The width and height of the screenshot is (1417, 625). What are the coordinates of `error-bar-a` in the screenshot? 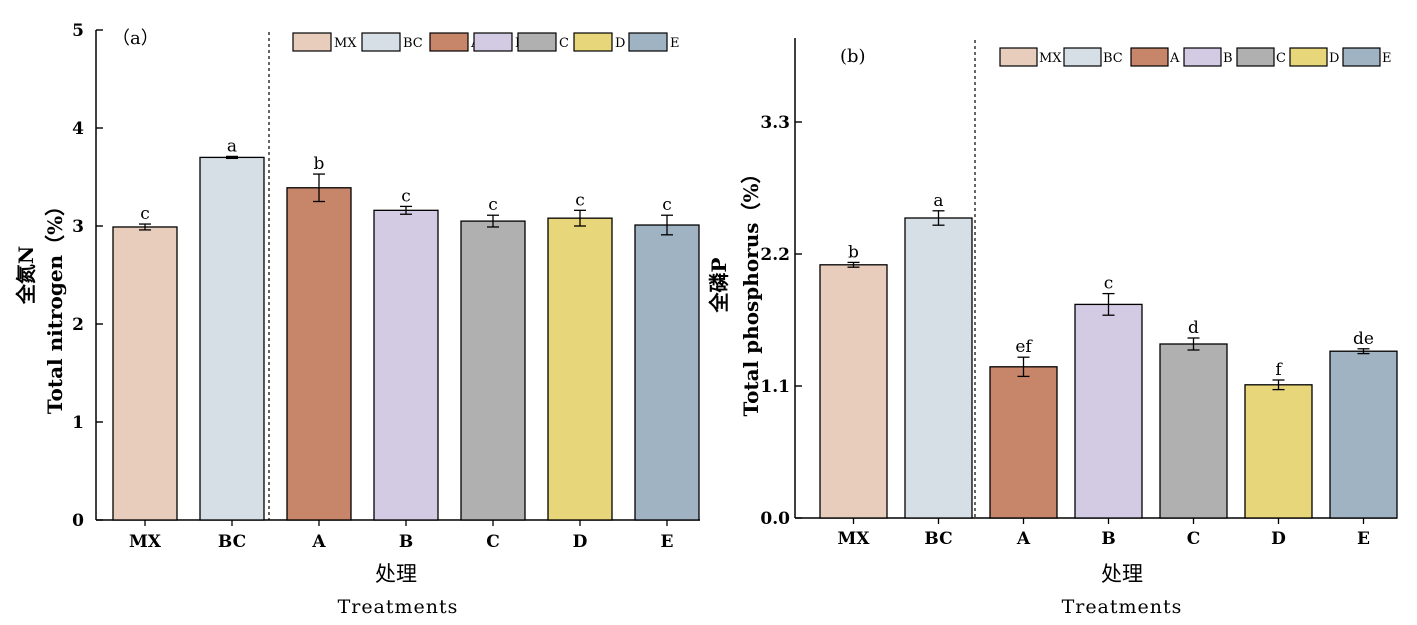 It's located at (1023, 367).